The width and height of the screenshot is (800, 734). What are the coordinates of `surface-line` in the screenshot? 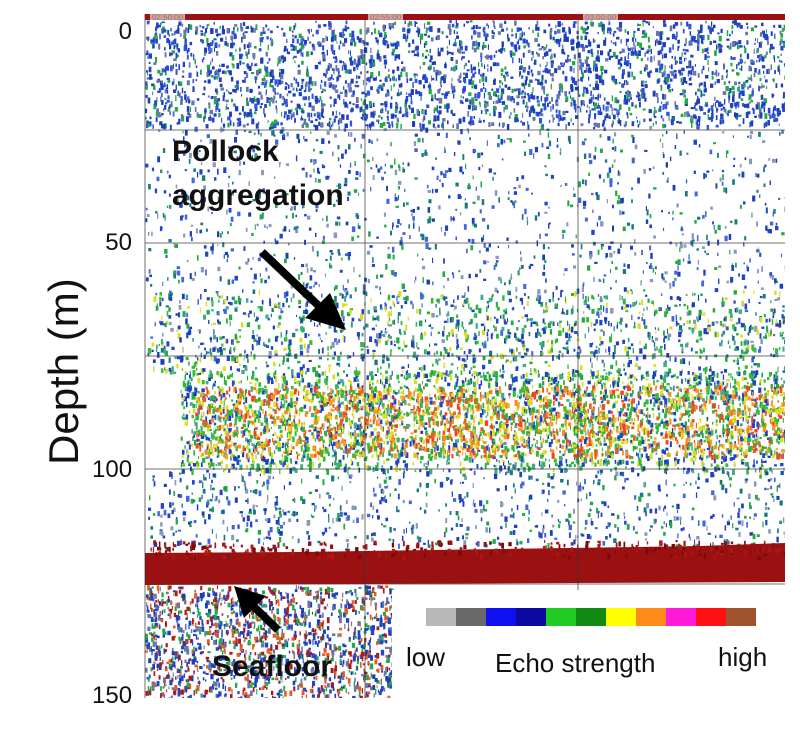 It's located at (465, 17).